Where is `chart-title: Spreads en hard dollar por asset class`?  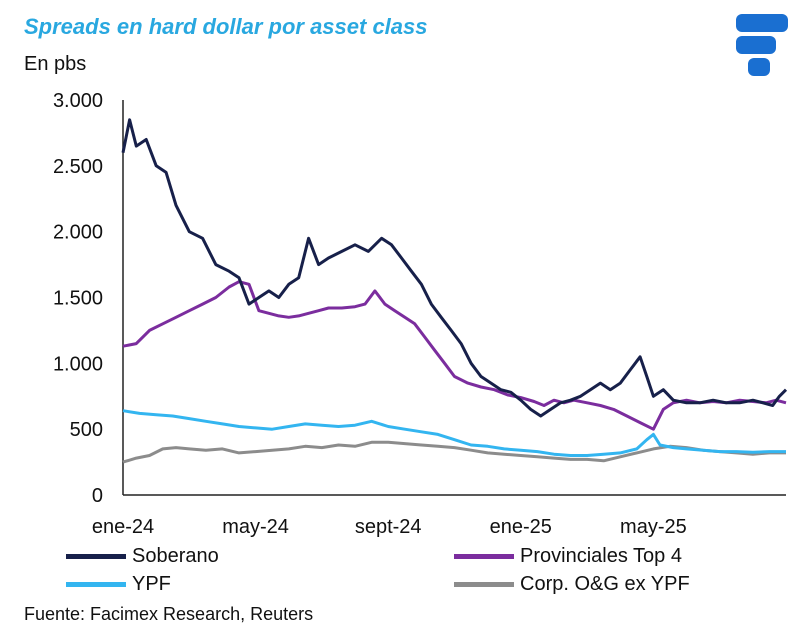 chart-title: Spreads en hard dollar por asset class is located at coordinates (226, 26).